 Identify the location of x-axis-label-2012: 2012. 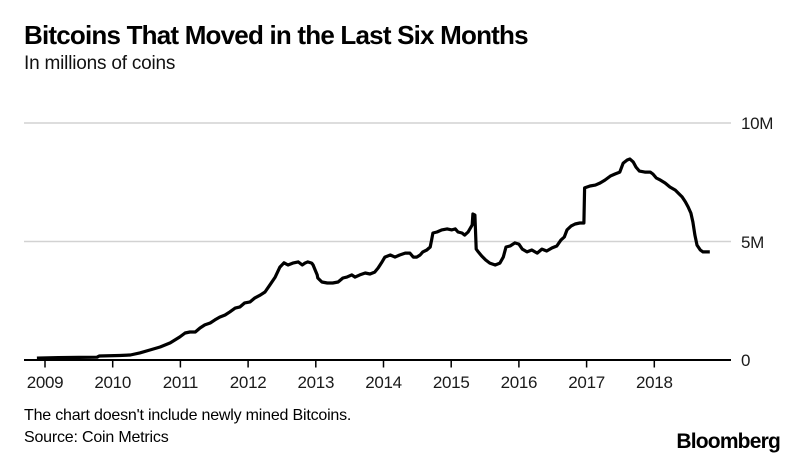
(248, 382).